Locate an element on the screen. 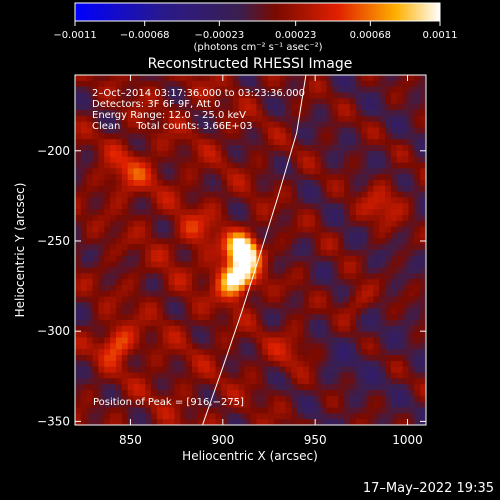 This screenshot has height=500, width=500. footer-date: 17–May–2022 19:35 is located at coordinates (428, 488).